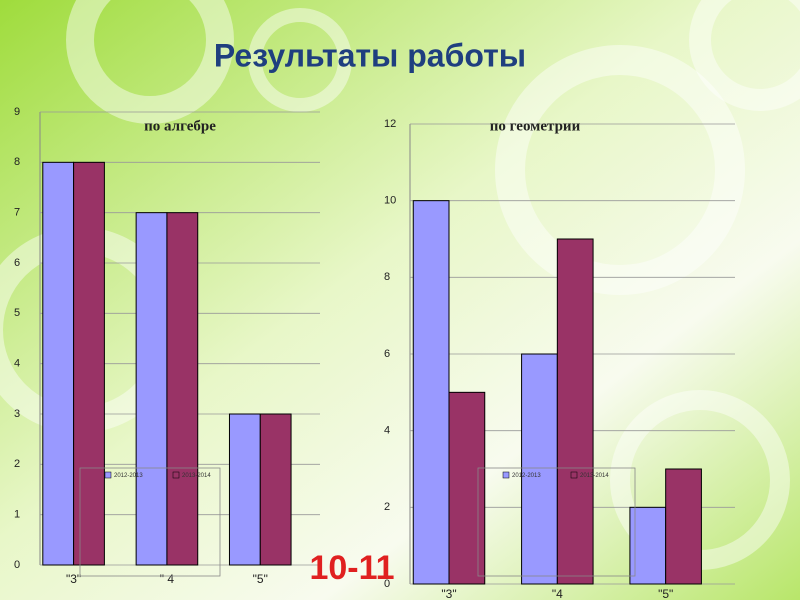  I want to click on grade-label: 10-11, so click(351, 568).